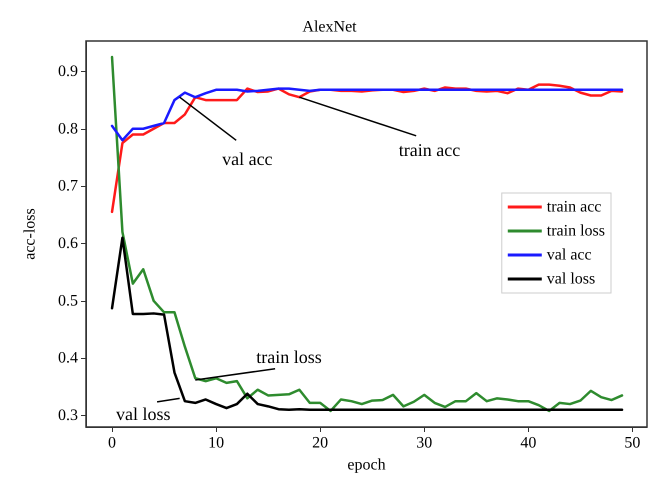 The width and height of the screenshot is (659, 486). Describe the element at coordinates (112, 443) in the screenshot. I see `x-tick-label: 0` at that location.